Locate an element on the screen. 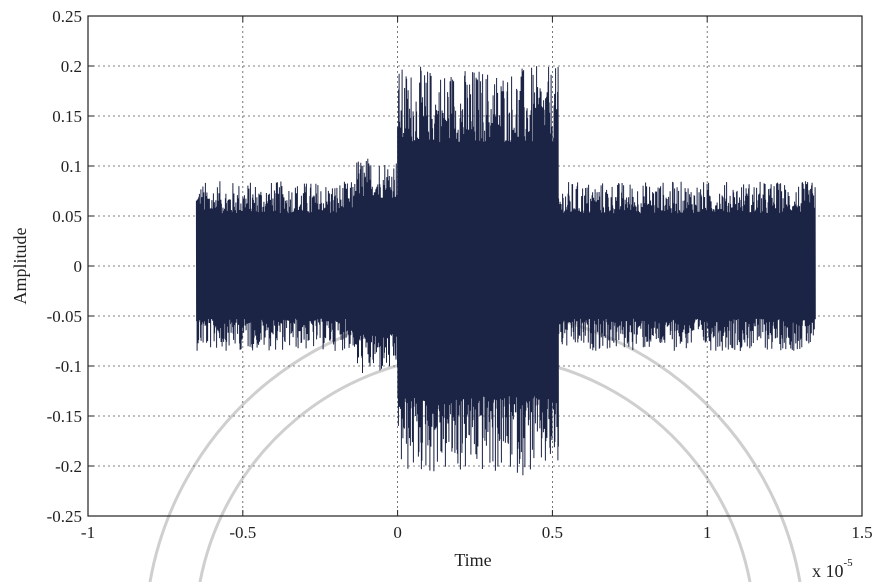 This screenshot has width=879, height=582. y-tick-label: 0.2 is located at coordinates (71, 66).